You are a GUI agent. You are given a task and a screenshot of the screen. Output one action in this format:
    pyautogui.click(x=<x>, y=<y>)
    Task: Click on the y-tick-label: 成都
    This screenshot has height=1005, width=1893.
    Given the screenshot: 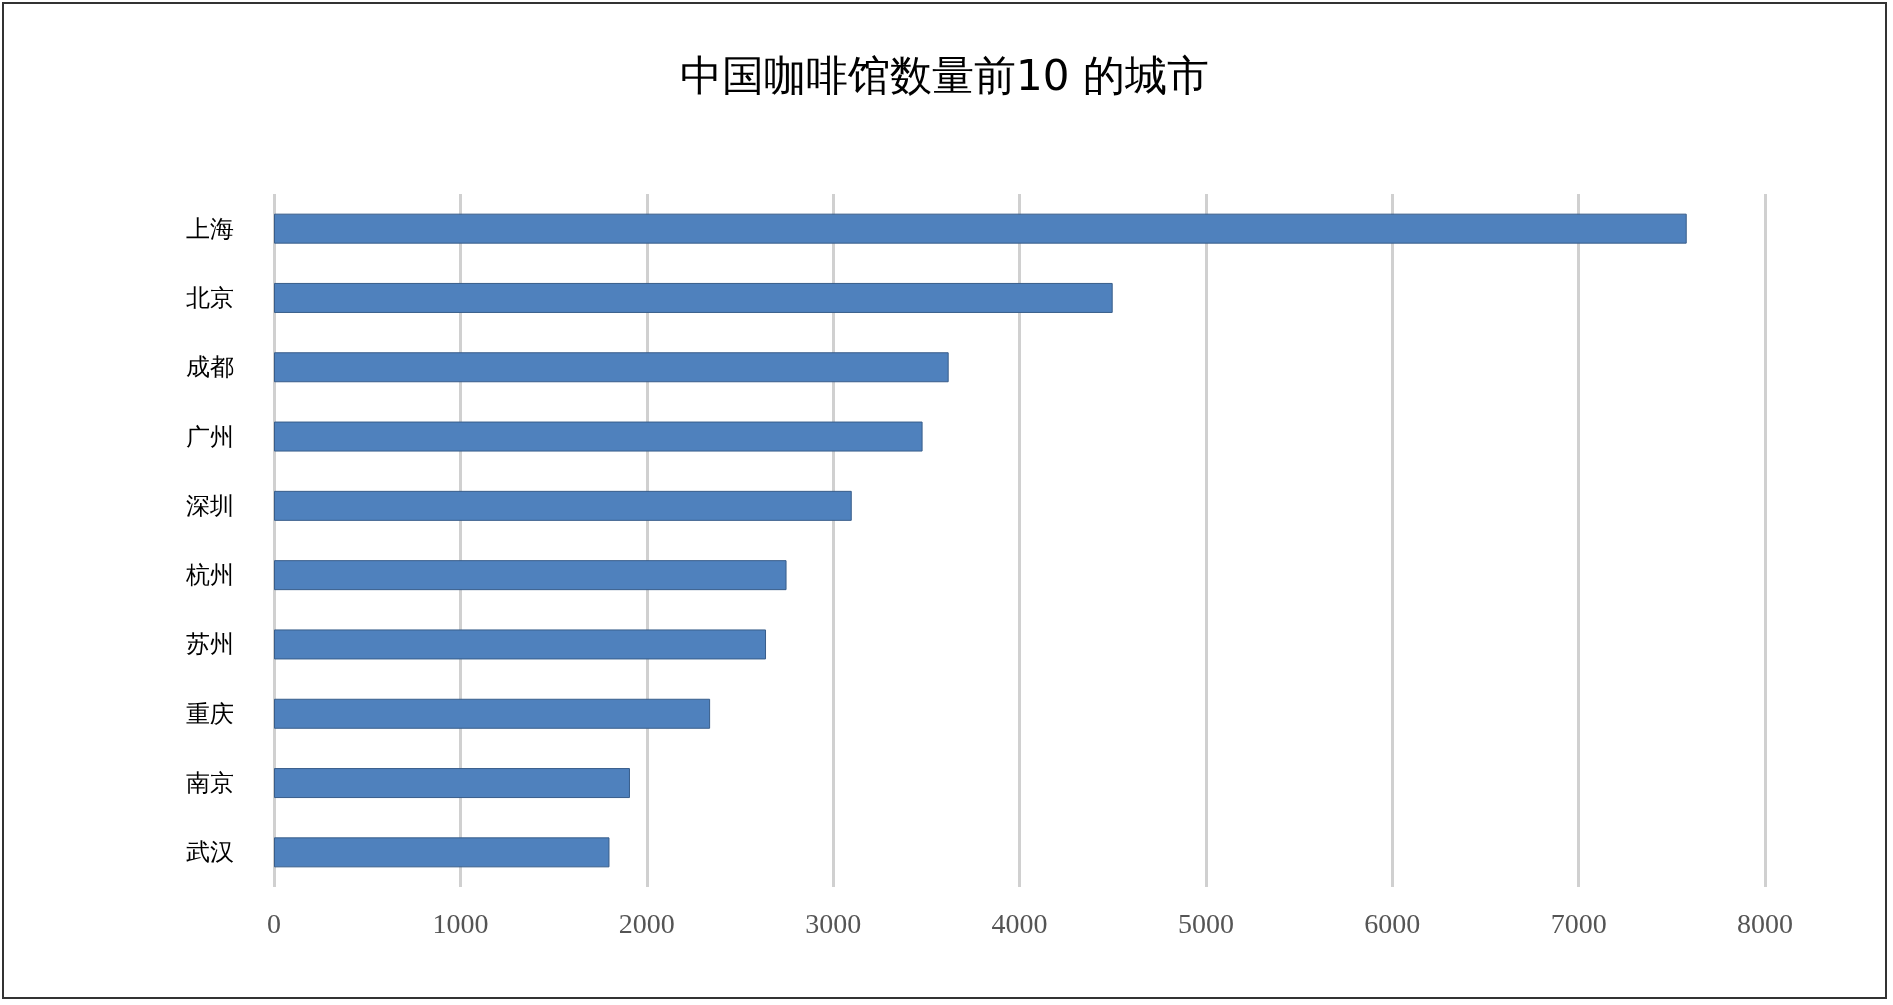 What is the action you would take?
    pyautogui.click(x=210, y=367)
    